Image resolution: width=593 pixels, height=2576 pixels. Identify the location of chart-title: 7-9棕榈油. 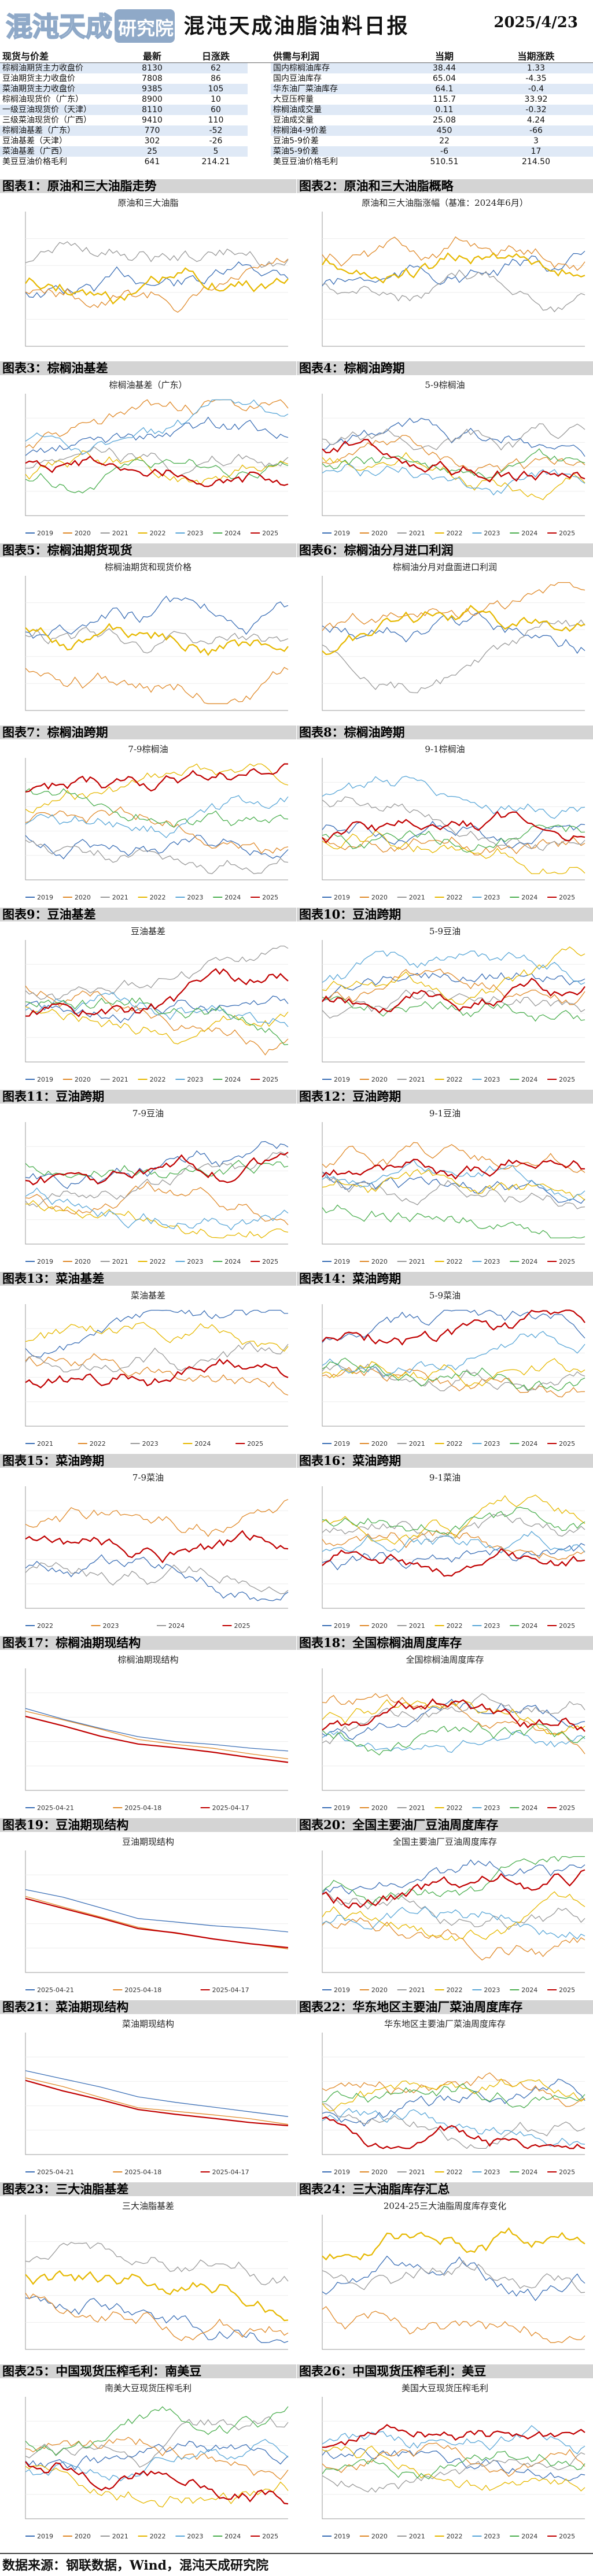
(148, 749).